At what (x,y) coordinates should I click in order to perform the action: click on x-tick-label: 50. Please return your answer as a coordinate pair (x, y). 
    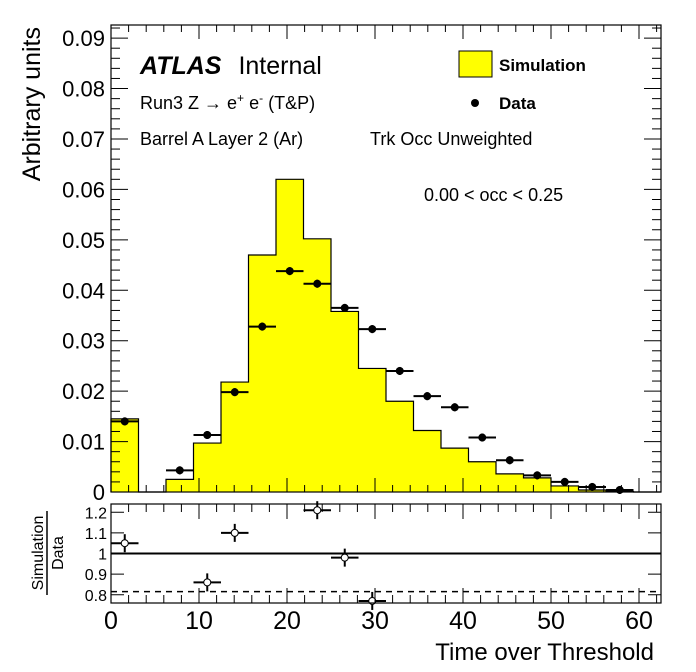
    Looking at the image, I should click on (551, 621).